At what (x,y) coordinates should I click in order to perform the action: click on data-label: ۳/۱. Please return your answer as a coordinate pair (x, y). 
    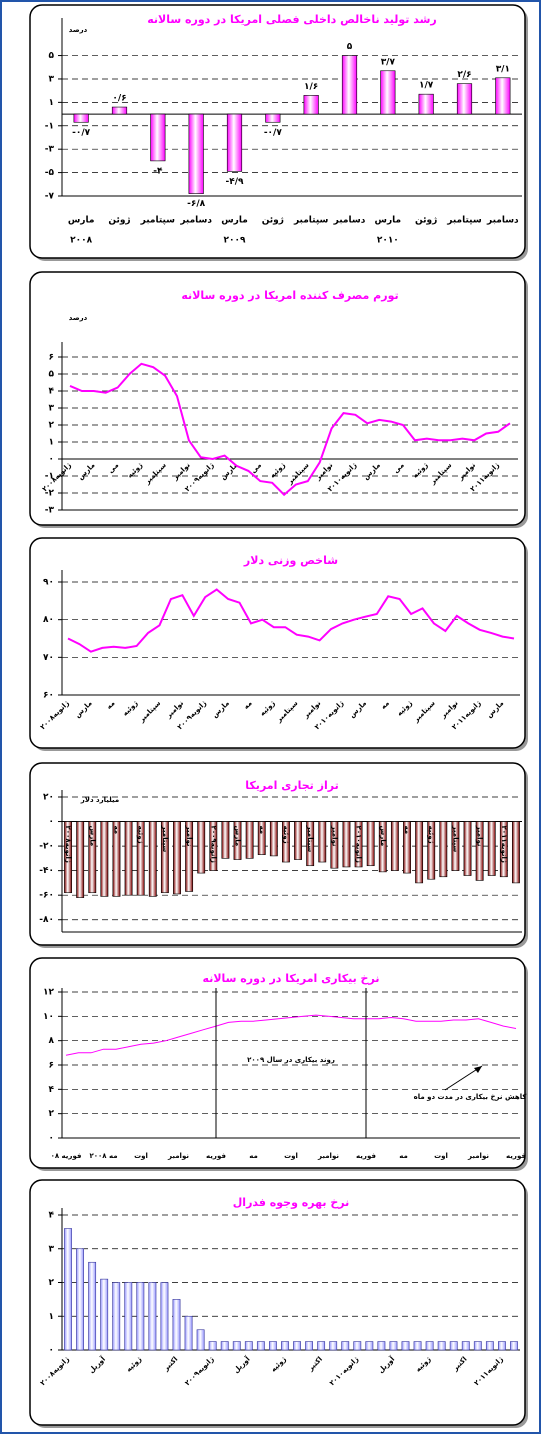
    Looking at the image, I should click on (503, 69).